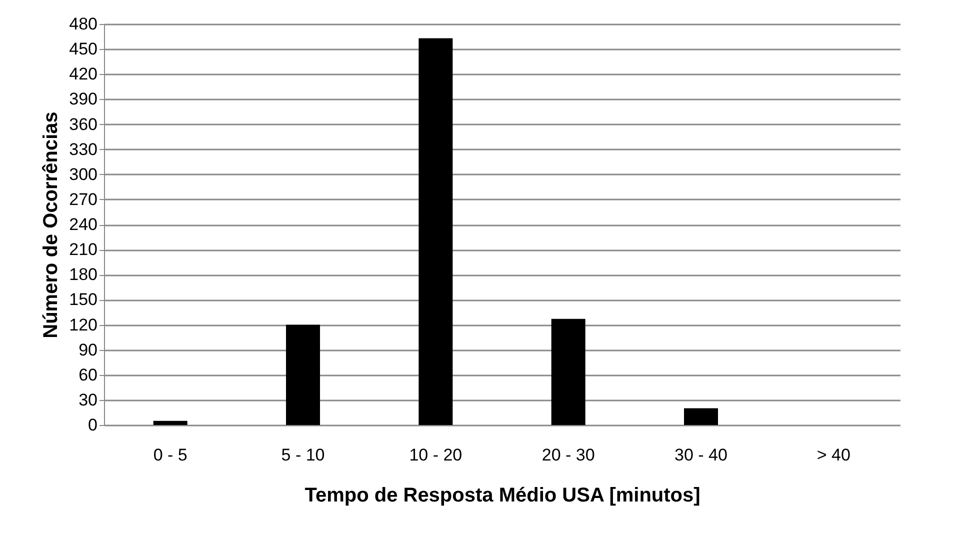  What do you see at coordinates (93, 425) in the screenshot?
I see `y-tick-label: 0` at bounding box center [93, 425].